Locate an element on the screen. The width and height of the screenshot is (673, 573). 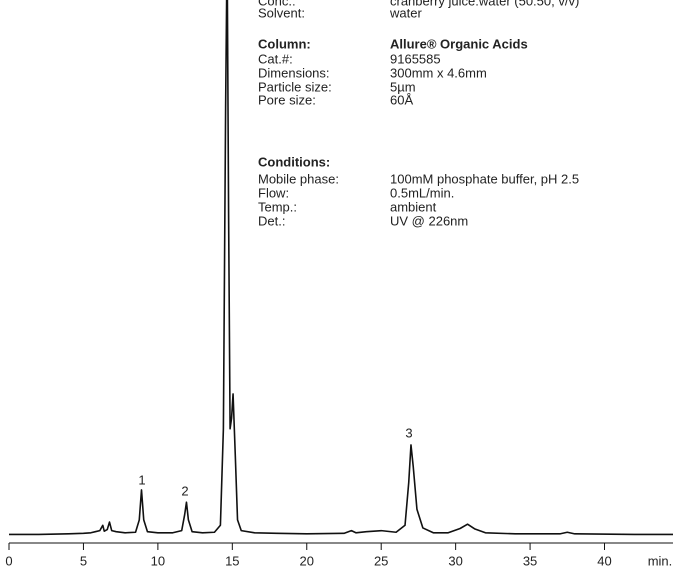
x-tick-label: 0 is located at coordinates (8, 560).